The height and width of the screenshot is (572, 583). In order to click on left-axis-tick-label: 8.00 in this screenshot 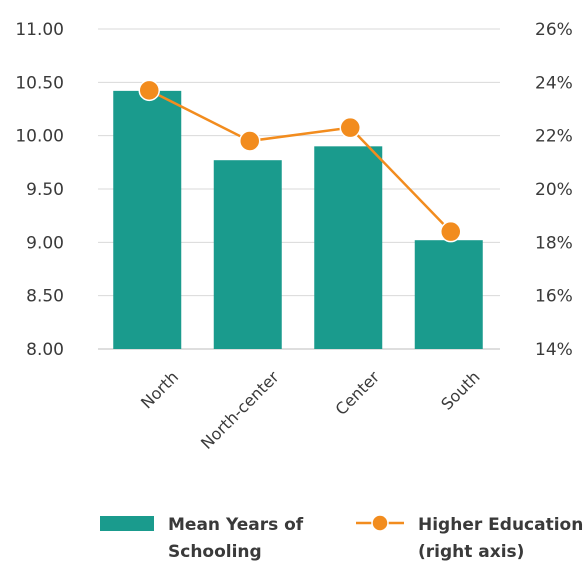, I will do `click(45, 350)`.